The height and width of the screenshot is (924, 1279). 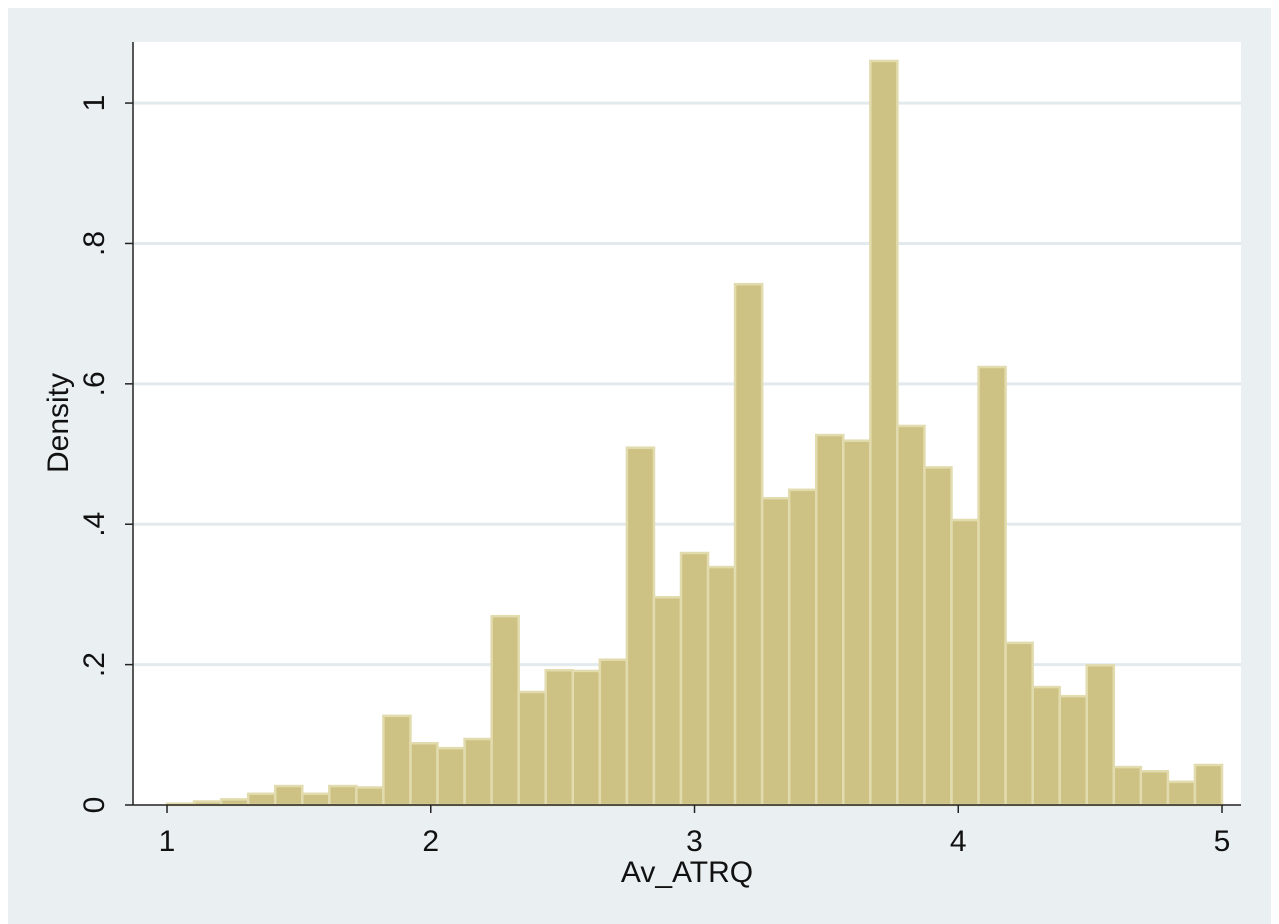 What do you see at coordinates (94, 664) in the screenshot?
I see `y-tick-label: .2` at bounding box center [94, 664].